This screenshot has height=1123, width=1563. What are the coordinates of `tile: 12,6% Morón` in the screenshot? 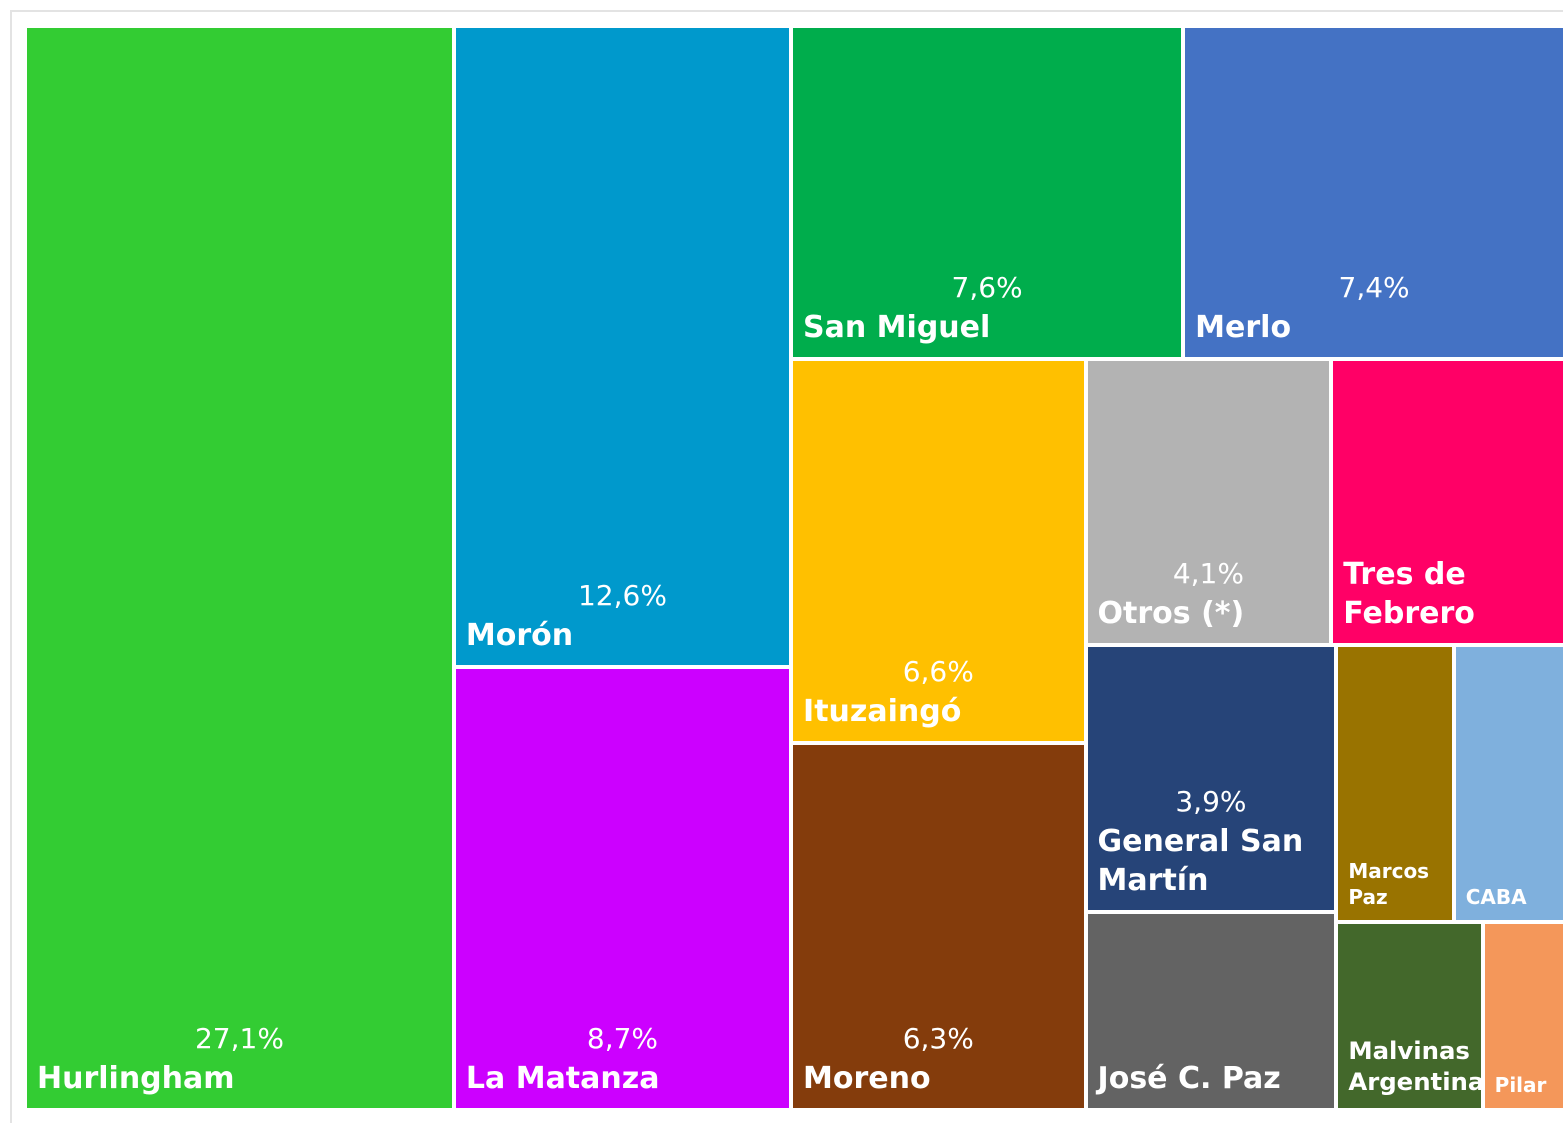 It's located at (622, 347).